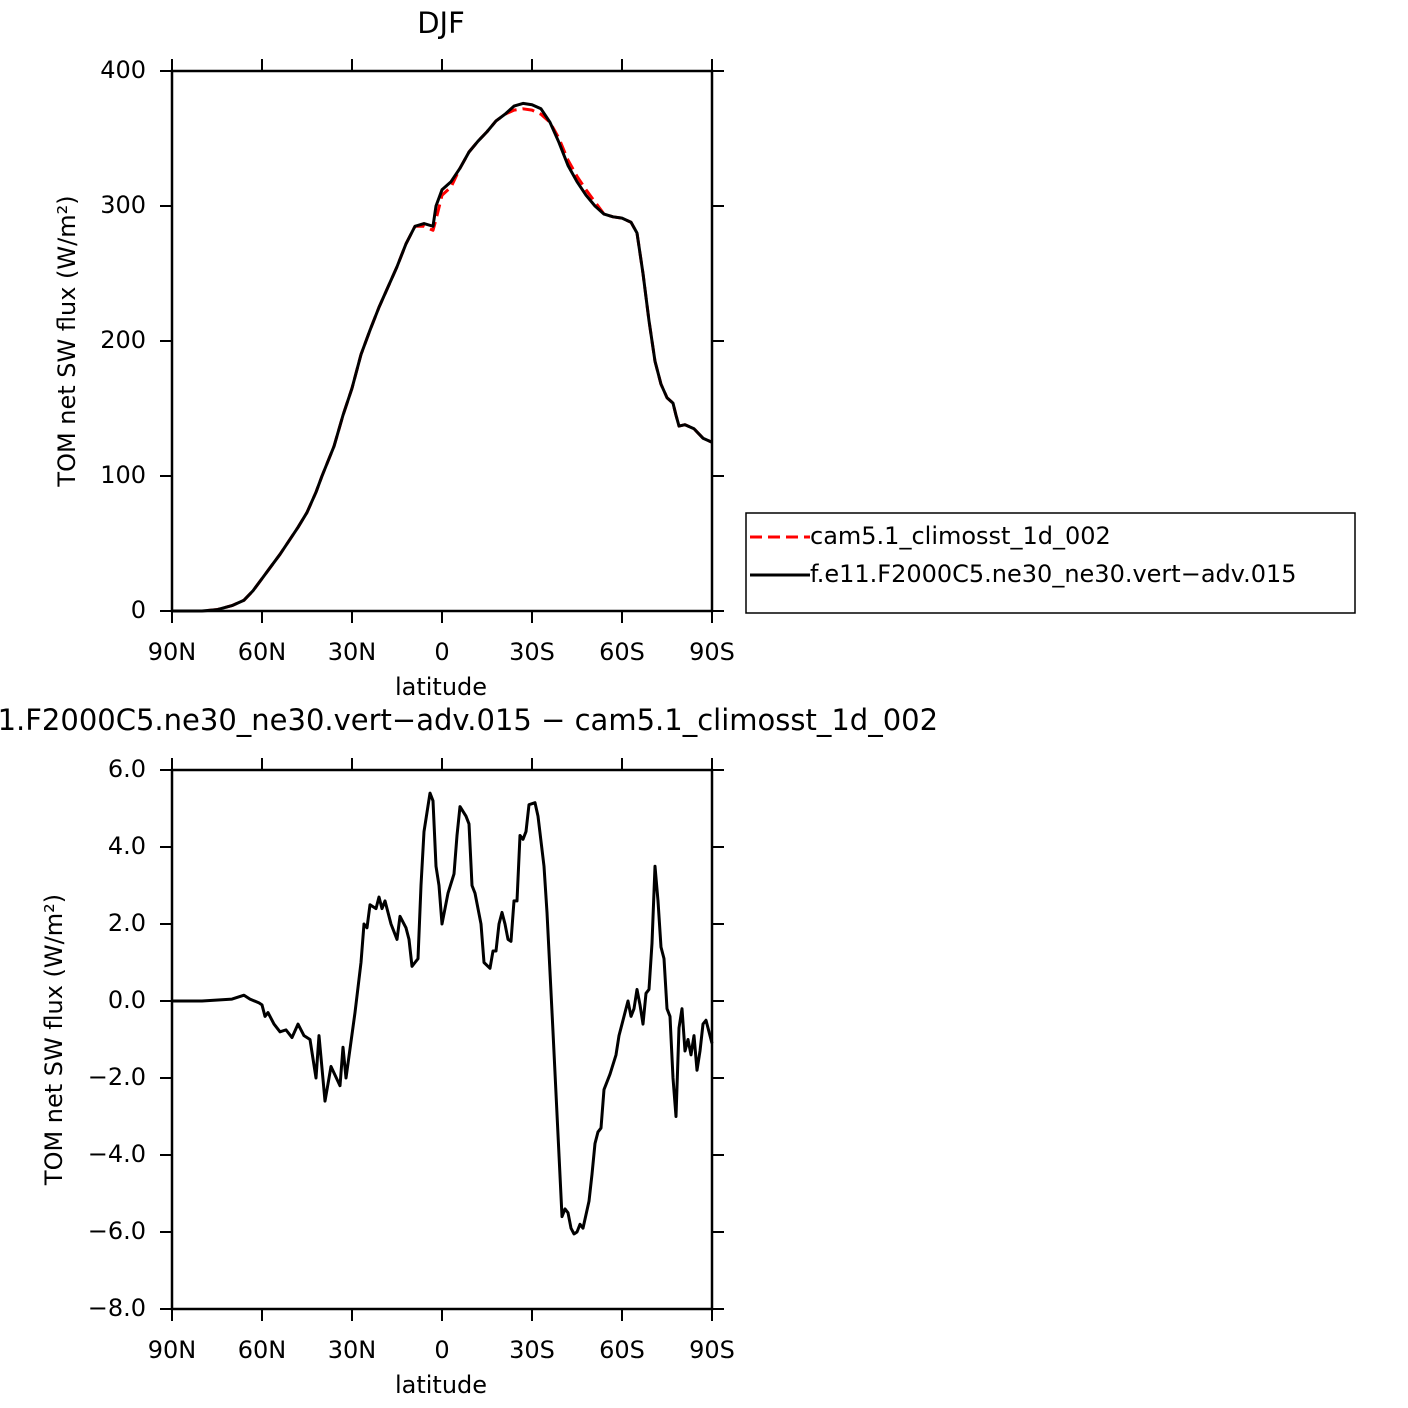 This screenshot has height=1408, width=1408. I want to click on y-tick-label: −4.0, so click(117, 1154).